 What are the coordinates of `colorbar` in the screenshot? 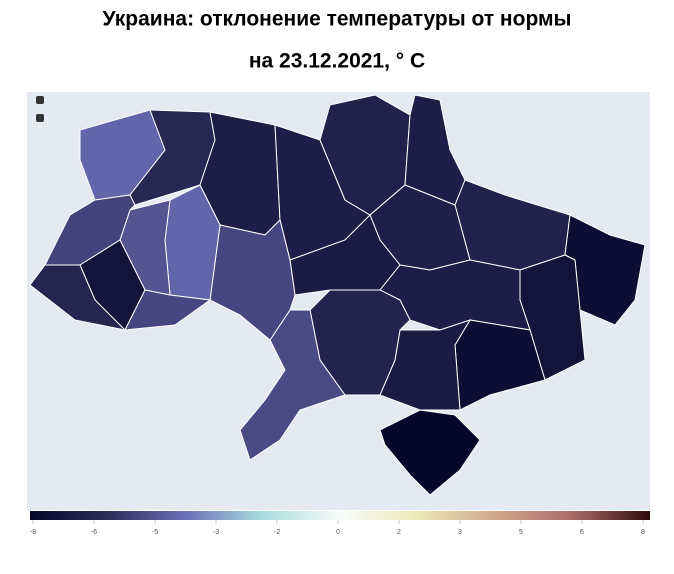 It's located at (340, 515).